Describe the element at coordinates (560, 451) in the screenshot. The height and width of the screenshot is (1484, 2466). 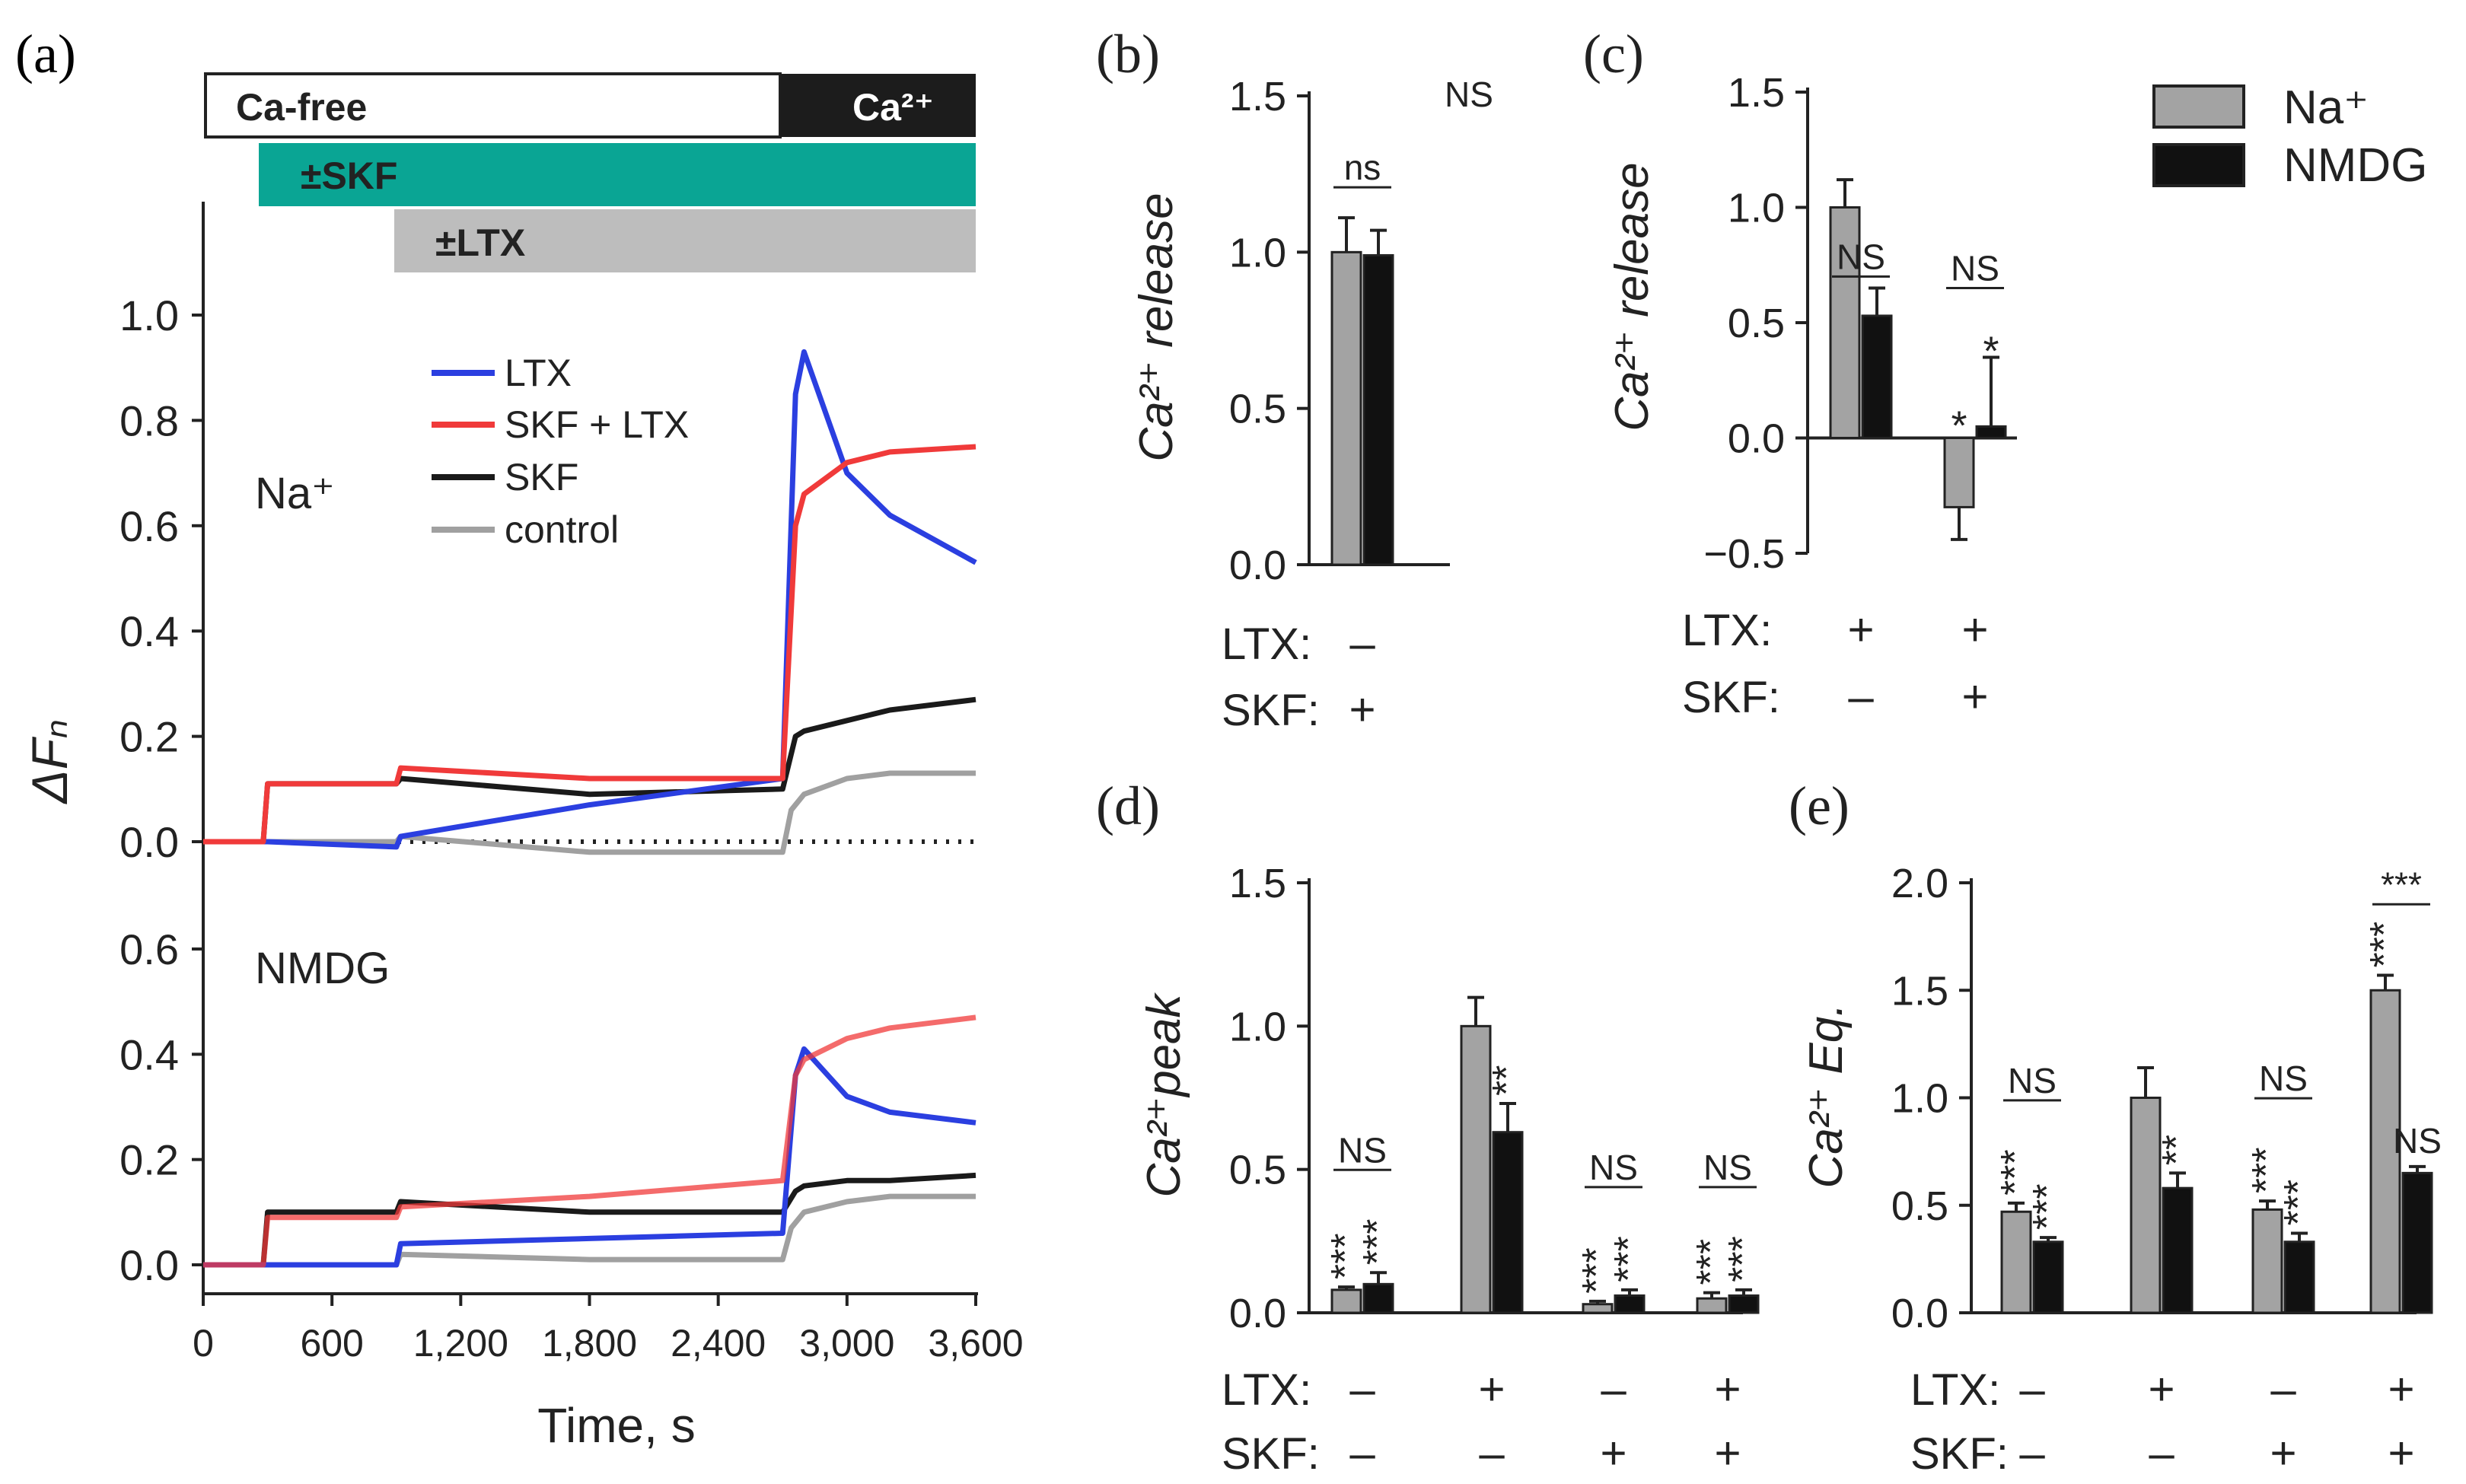
I see `a-legend: LTX SKF + LTX SKF control` at that location.